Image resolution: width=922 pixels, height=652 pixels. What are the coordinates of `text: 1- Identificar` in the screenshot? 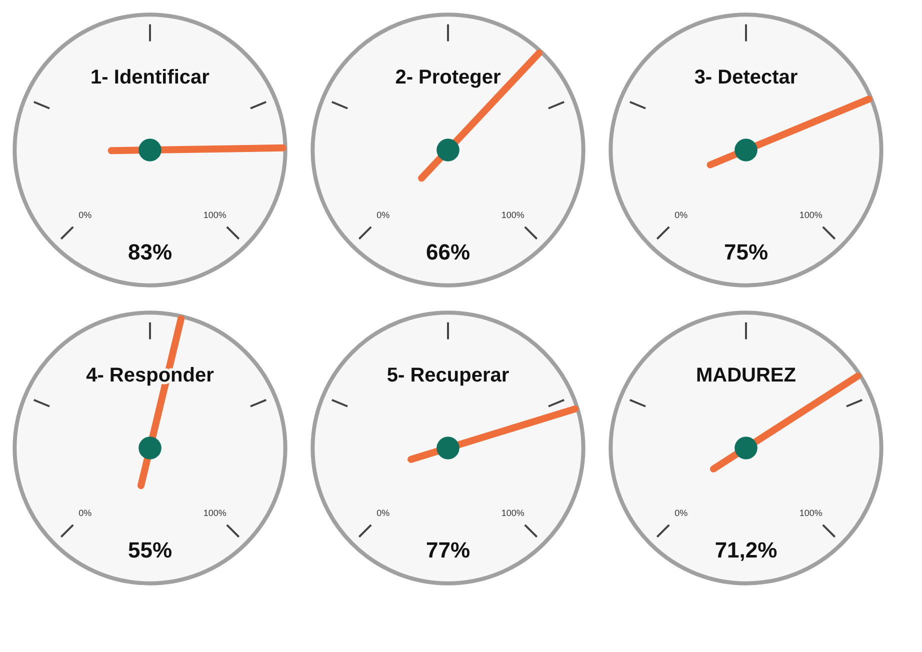 It's located at (150, 77).